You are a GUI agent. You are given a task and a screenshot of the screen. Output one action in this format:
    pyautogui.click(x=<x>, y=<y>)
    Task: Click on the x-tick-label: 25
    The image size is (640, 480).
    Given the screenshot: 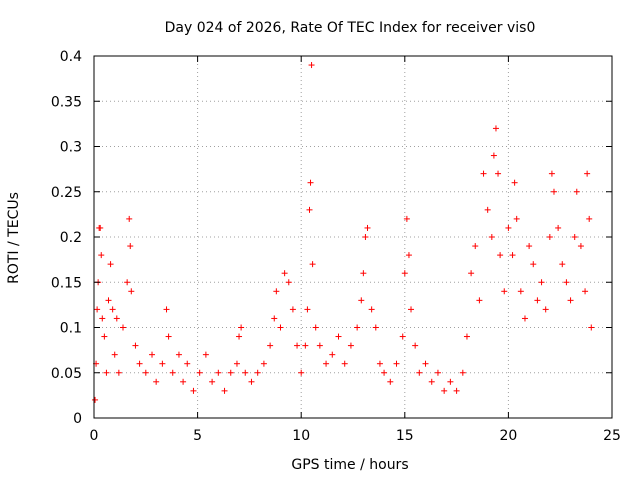 What is the action you would take?
    pyautogui.click(x=612, y=436)
    